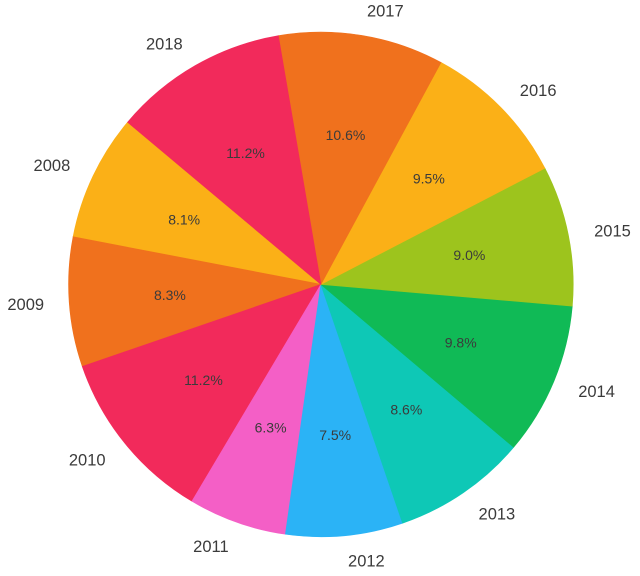 This screenshot has height=576, width=640. What do you see at coordinates (346, 135) in the screenshot?
I see `svg-text: 10.6%` at bounding box center [346, 135].